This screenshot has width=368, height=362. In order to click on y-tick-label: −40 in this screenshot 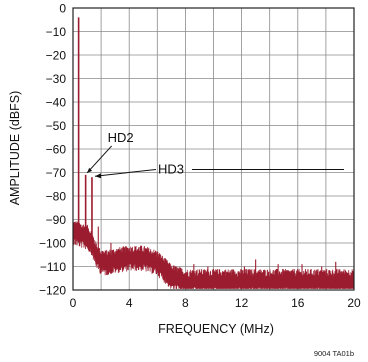, I will do `click(56, 103)`.